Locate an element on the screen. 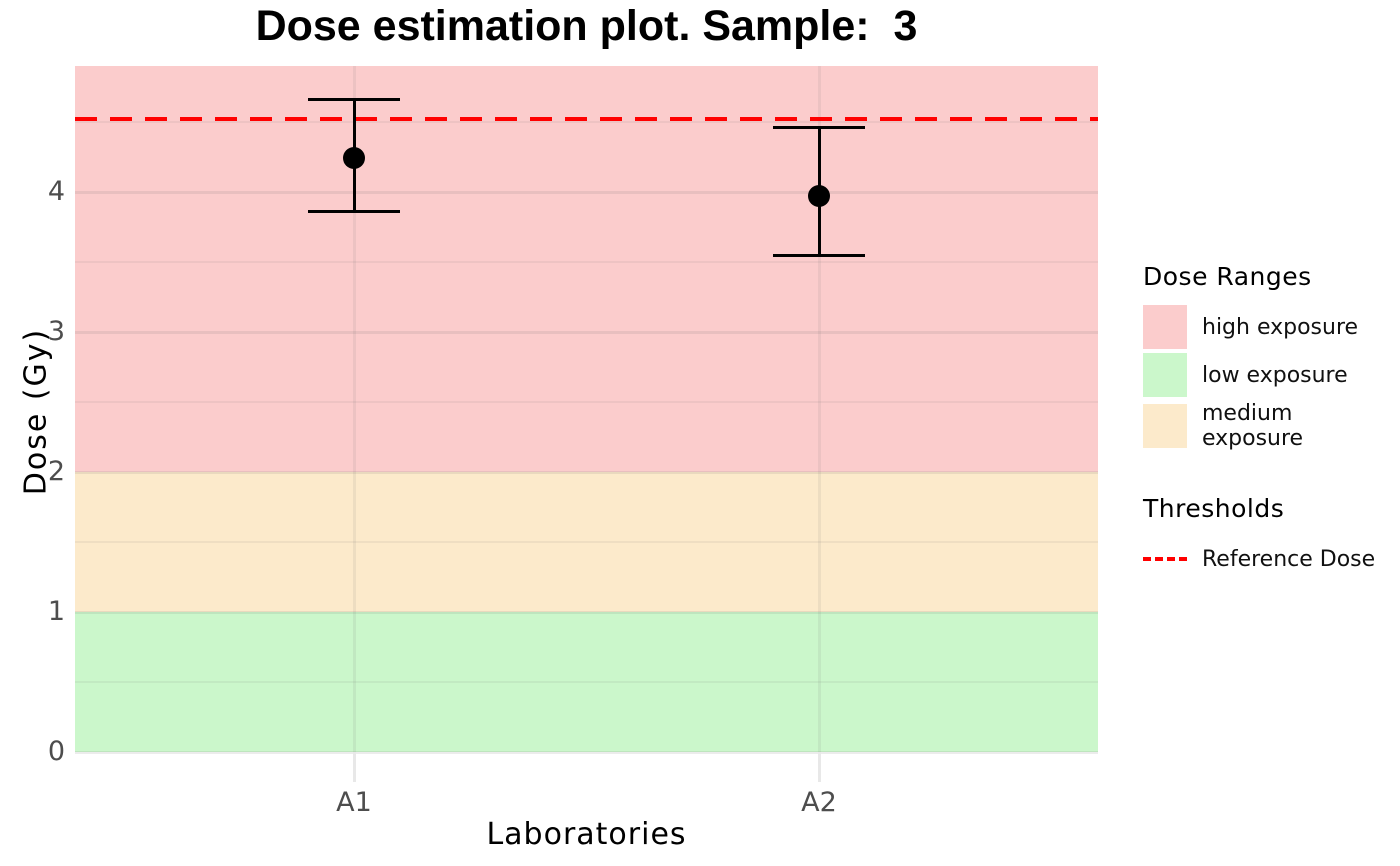  major-gridline-x-A2 is located at coordinates (819, 409).